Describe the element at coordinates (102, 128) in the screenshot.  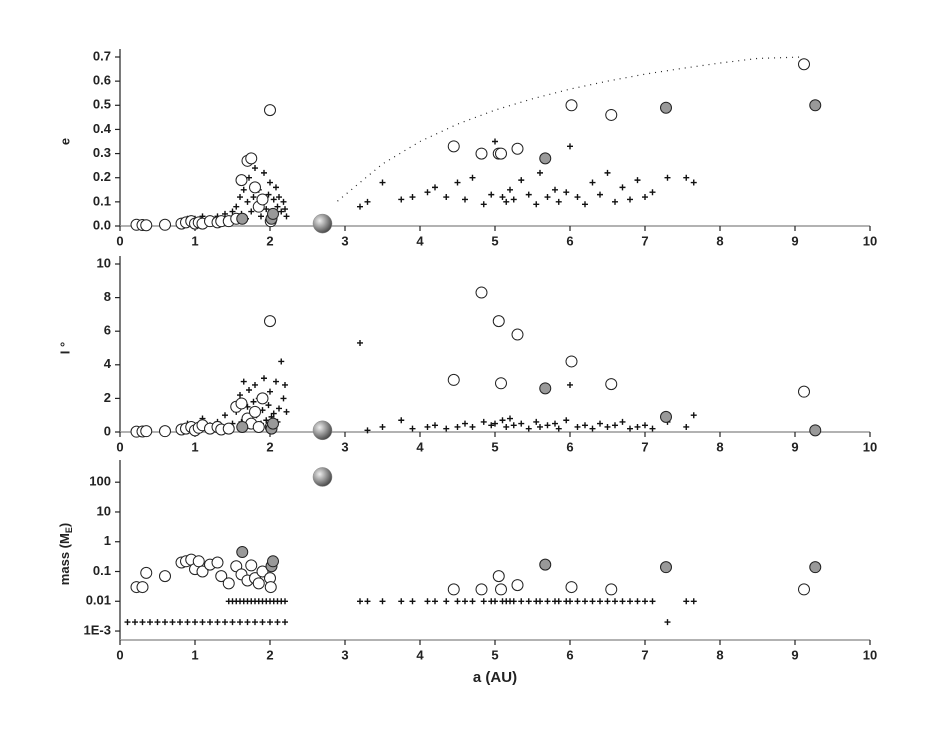
I see `y-tick-label: 0.4` at that location.